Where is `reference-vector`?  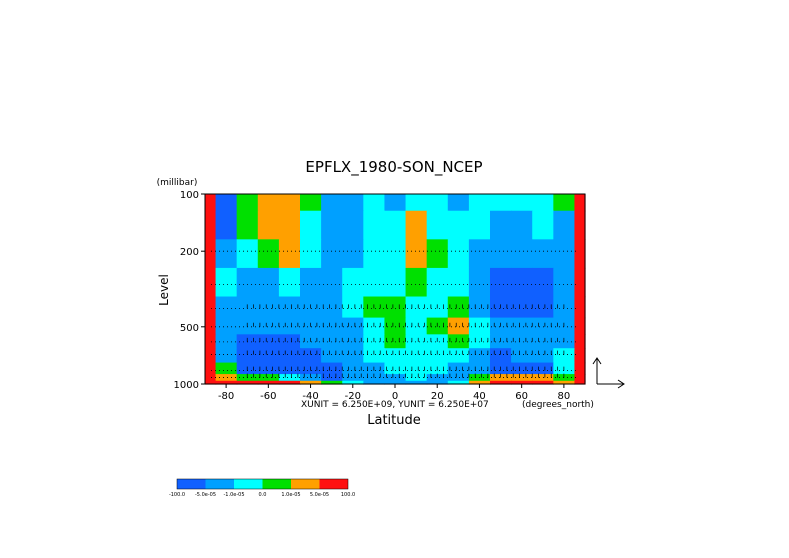
reference-vector is located at coordinates (608, 373).